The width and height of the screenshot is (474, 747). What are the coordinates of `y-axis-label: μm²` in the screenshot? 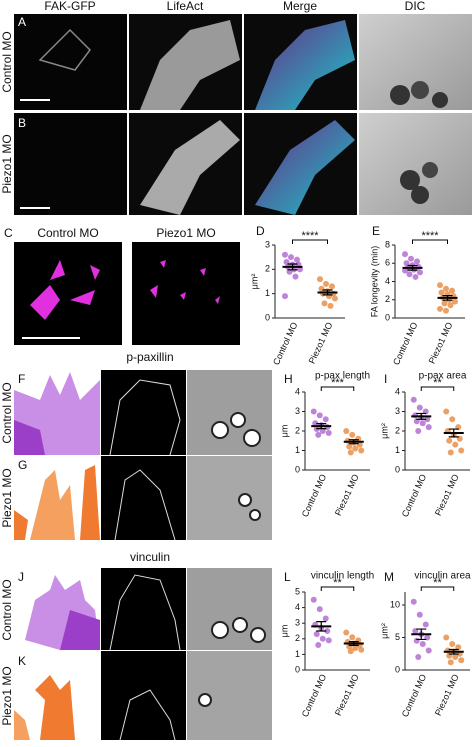 It's located at (384, 631).